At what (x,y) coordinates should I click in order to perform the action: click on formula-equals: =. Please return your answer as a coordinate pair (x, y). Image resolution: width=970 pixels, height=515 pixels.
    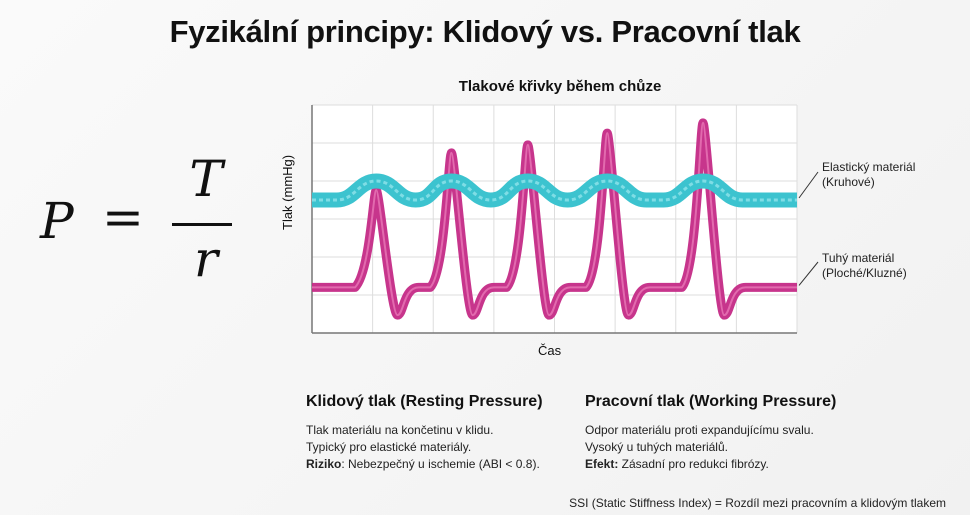
    Looking at the image, I should click on (123, 217).